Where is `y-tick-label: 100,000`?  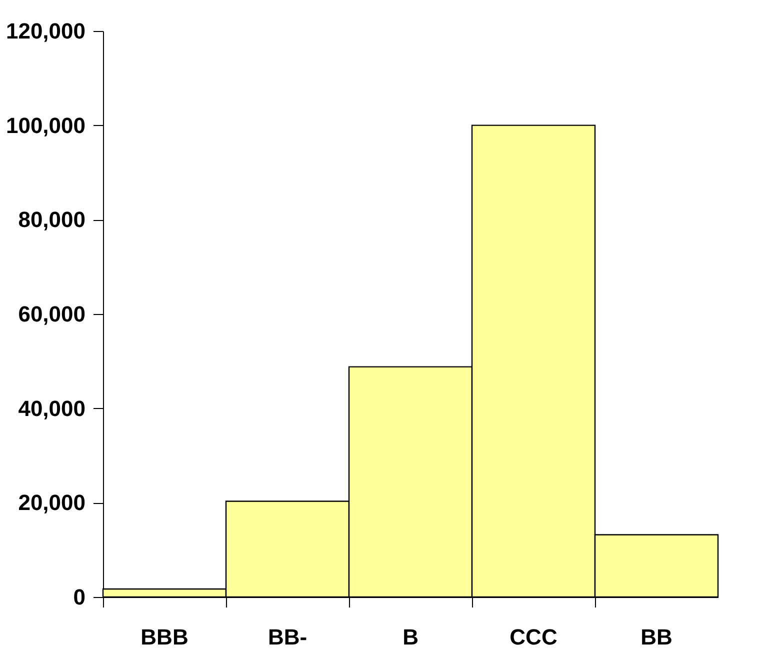
y-tick-label: 100,000 is located at coordinates (46, 125).